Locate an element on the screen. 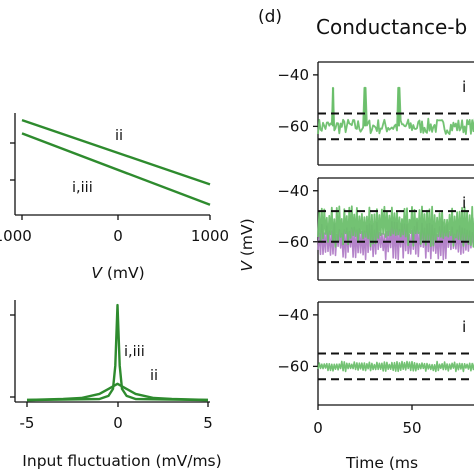 This screenshot has width=474, height=474. left-top-xlabel: V (mV) is located at coordinates (117, 273).